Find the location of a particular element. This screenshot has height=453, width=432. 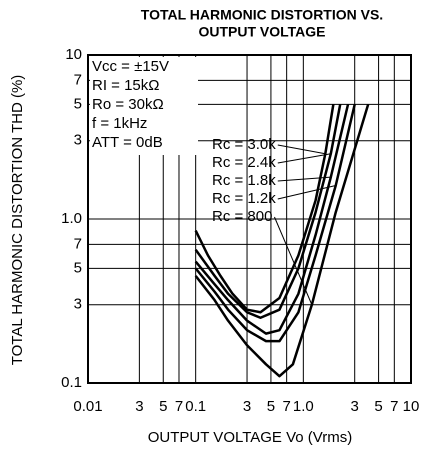

condition-text: Vcc = ±15V is located at coordinates (130, 66).